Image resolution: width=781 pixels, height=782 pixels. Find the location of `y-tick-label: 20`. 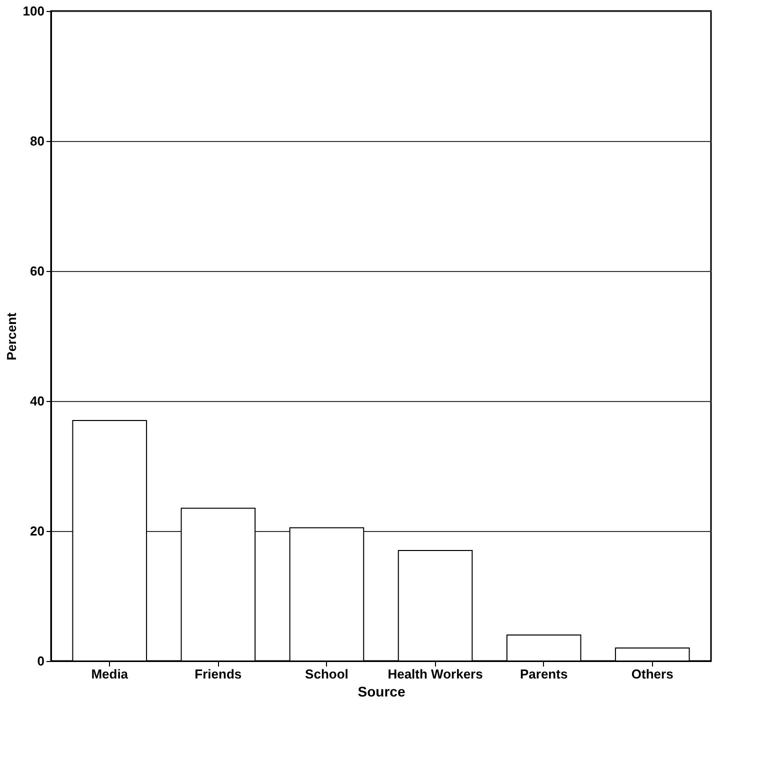

y-tick-label: 20 is located at coordinates (37, 531).